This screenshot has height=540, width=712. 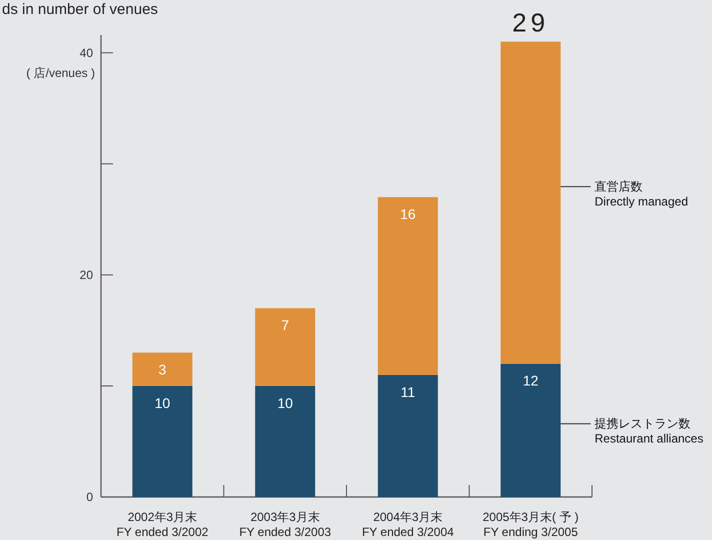 What do you see at coordinates (285, 325) in the screenshot?
I see `data-label: 7` at bounding box center [285, 325].